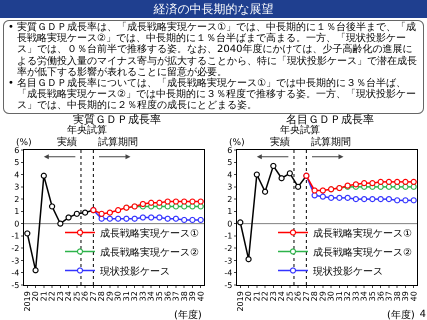 This screenshot has width=427, height=320. Describe the element at coordinates (212, 95) in the screenshot. I see `text: • 名目ＧＤＰ成長率については、「成長戦略実現ケース①」では中長期的に３％台半ば、「成長戦略実現ケース②」では中長期的に３％程度で推移する姿。一方、「現状投影ケース」では、中長期的に２％程度の成長にとどまる姿。` at that location.